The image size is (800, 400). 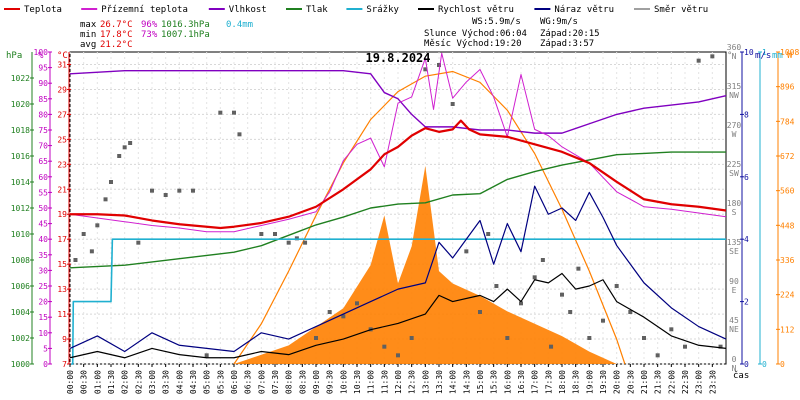 What do you see at coordinates (138, 382) in the screenshot?
I see `x-tick-label: 02:30` at bounding box center [138, 382].